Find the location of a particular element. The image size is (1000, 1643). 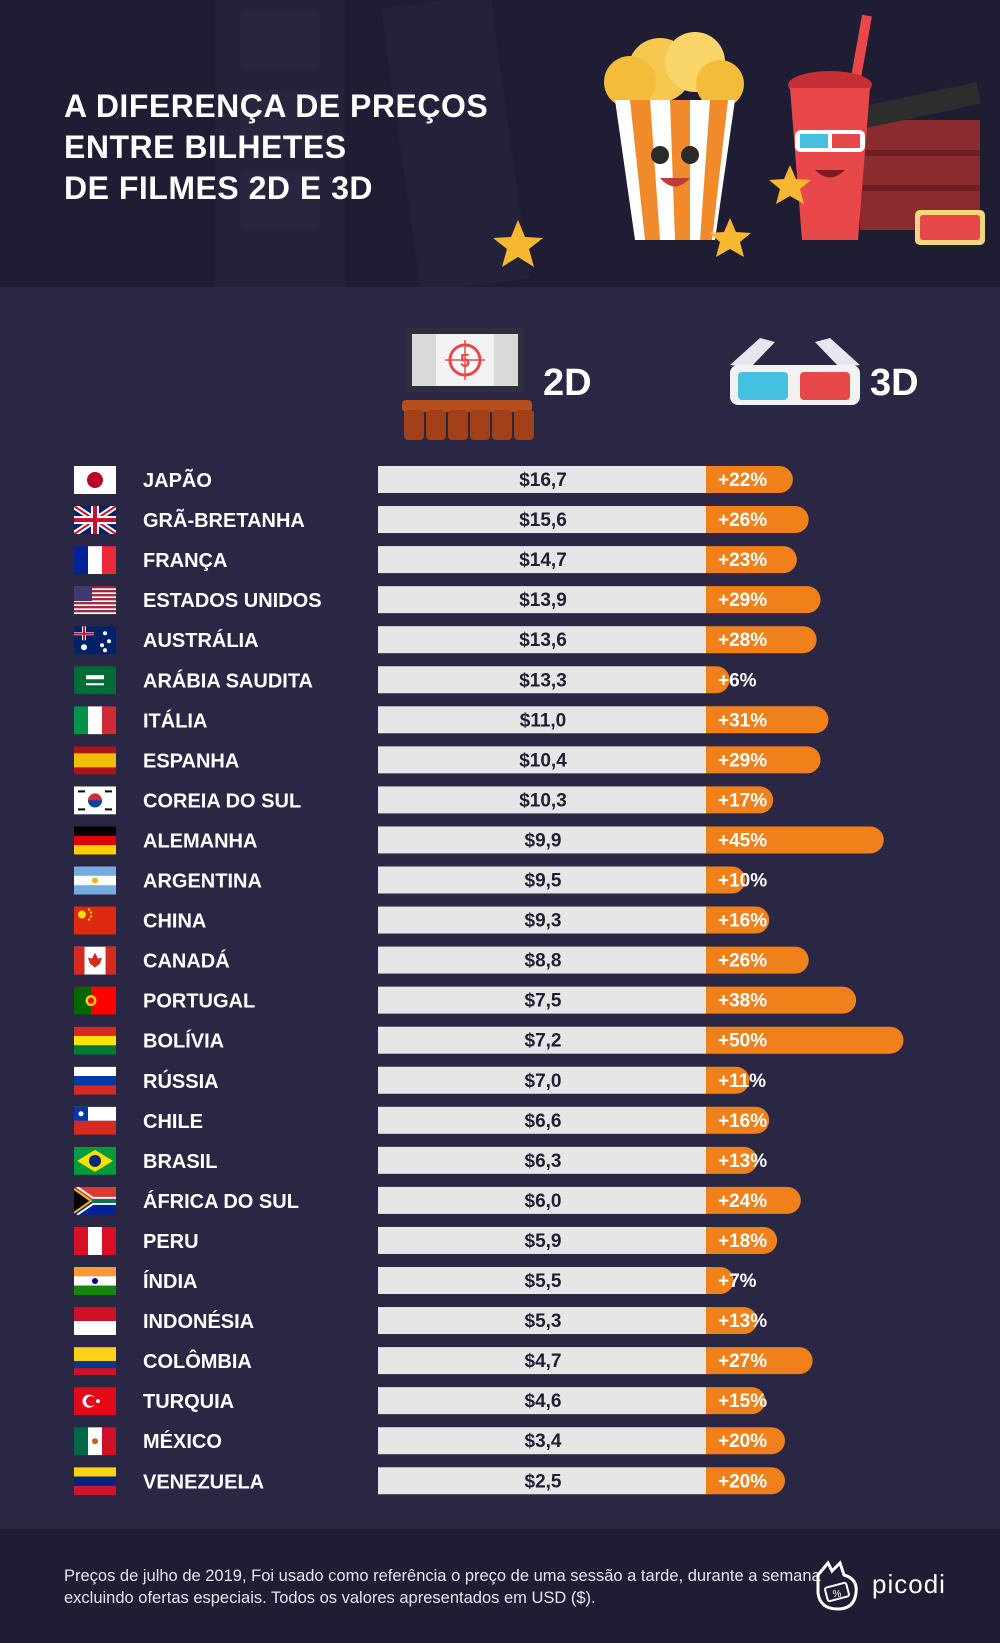

table-row: CANADÁ $8,8 +26% is located at coordinates (441, 960).